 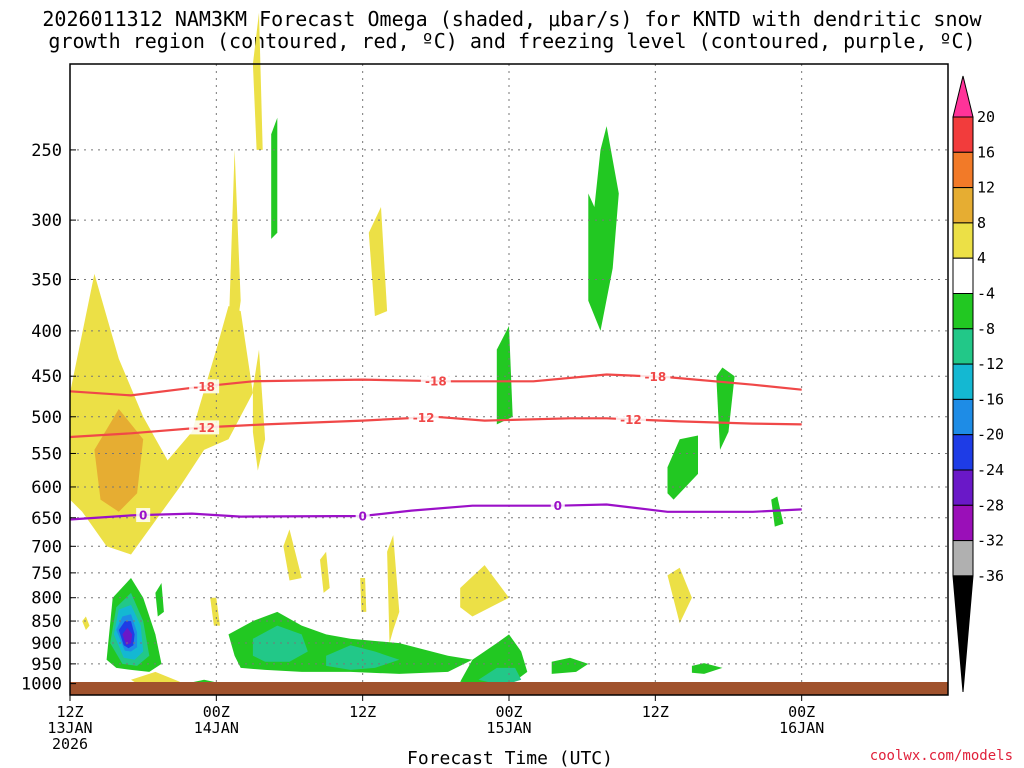 What do you see at coordinates (986, 117) in the screenshot?
I see `colorbar-label: 20` at bounding box center [986, 117].